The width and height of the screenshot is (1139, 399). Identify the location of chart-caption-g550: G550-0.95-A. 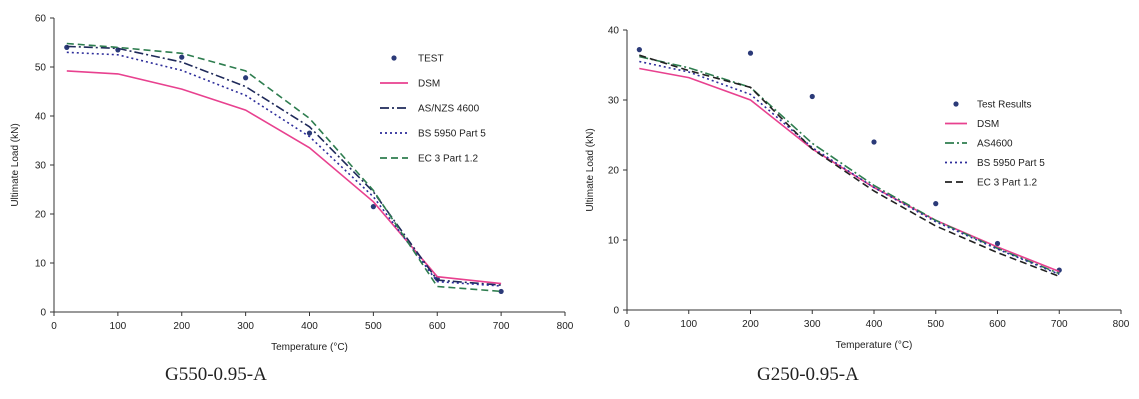
(216, 374).